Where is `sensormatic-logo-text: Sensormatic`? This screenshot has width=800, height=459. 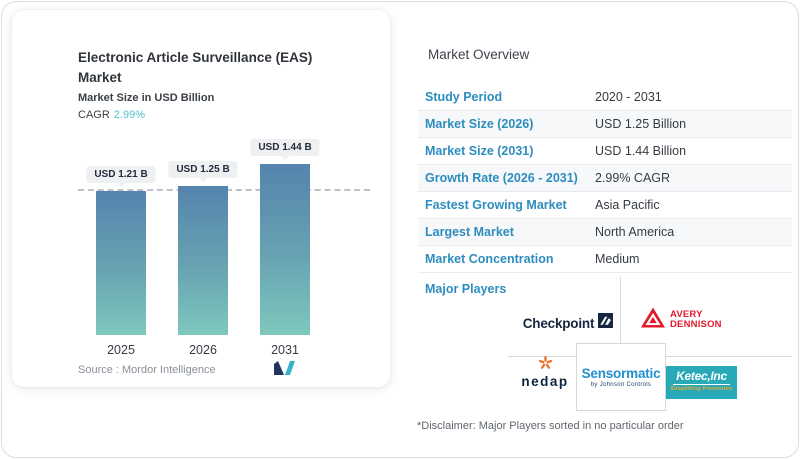 sensormatic-logo-text: Sensormatic is located at coordinates (621, 373).